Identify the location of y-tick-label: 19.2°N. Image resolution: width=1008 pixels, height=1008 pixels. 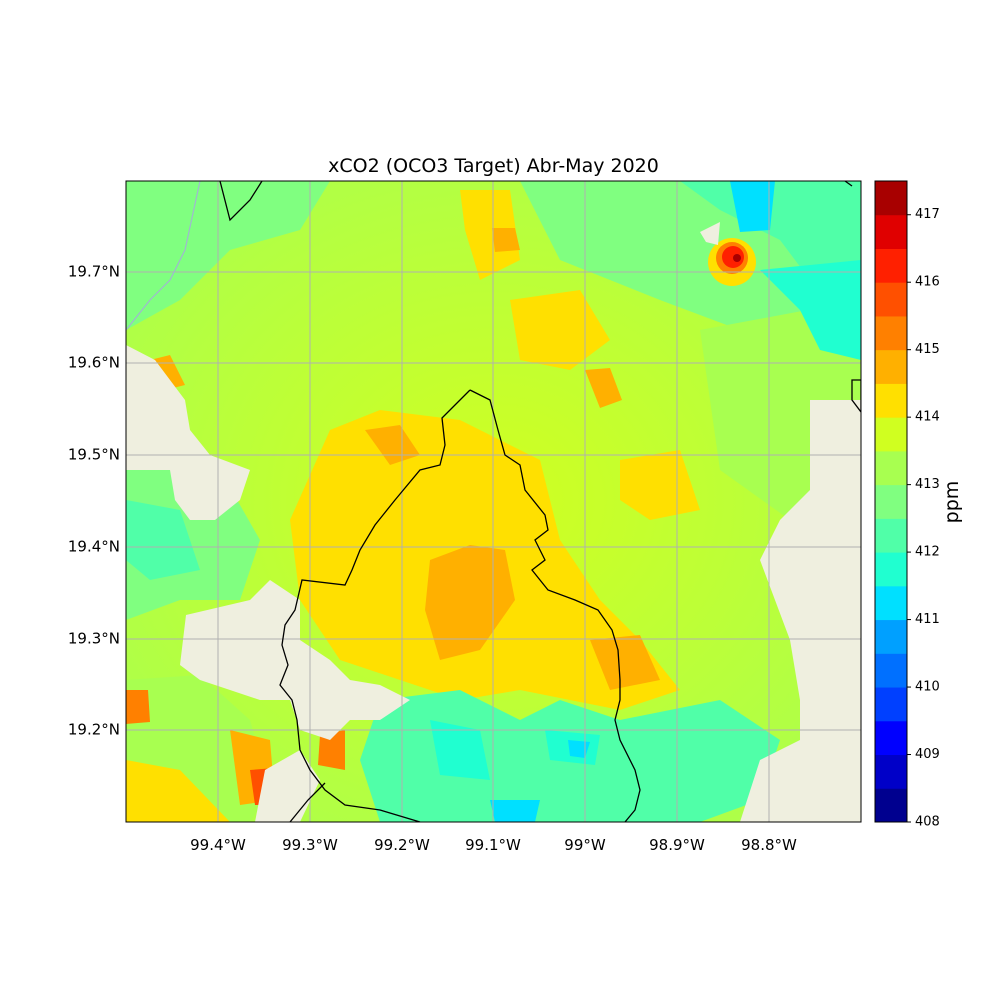
(94, 730).